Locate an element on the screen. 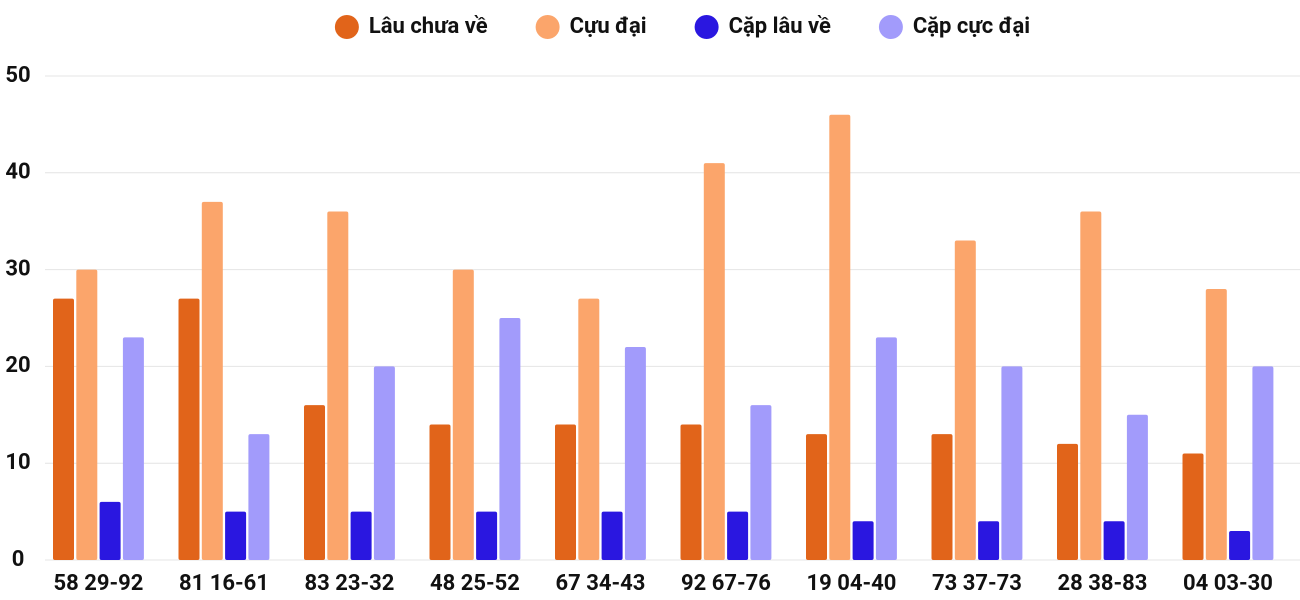 The image size is (1300, 600). x-tick-label: 81 16-61 is located at coordinates (224, 583).